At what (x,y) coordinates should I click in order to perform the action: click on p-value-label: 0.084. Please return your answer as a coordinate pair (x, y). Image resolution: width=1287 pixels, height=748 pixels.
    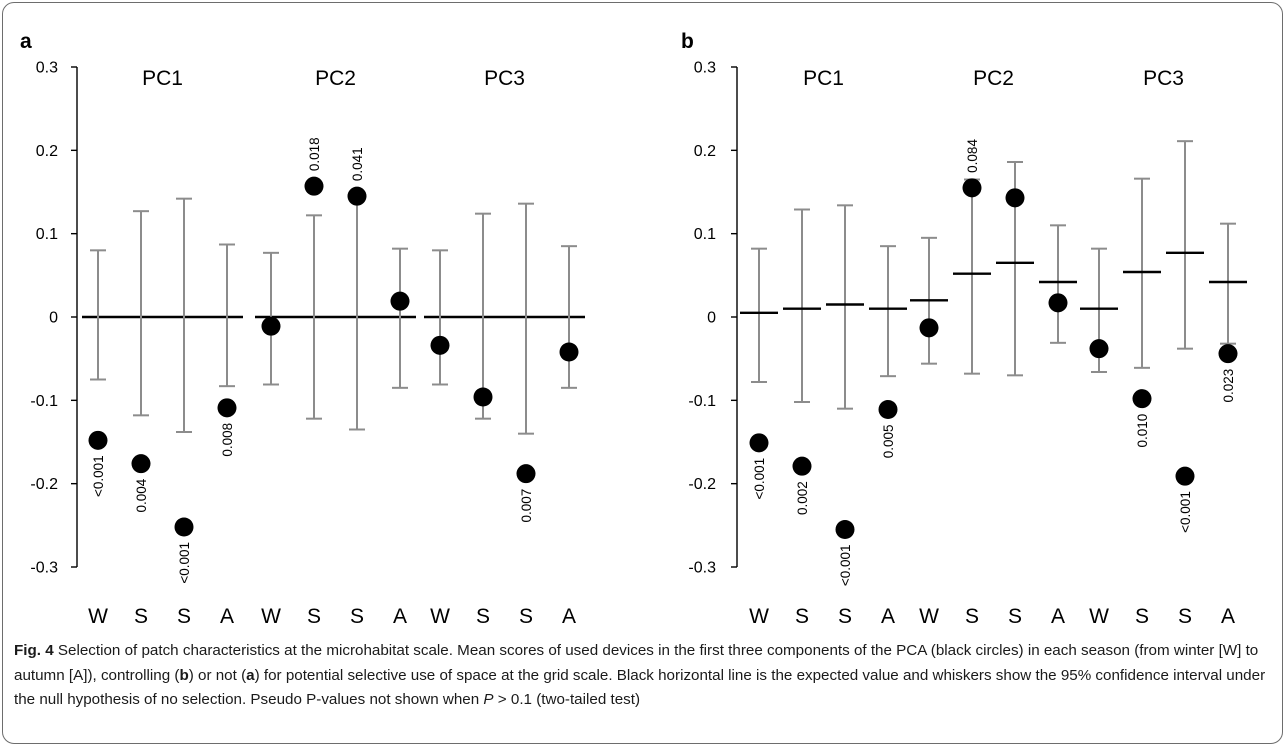
    Looking at the image, I should click on (972, 156).